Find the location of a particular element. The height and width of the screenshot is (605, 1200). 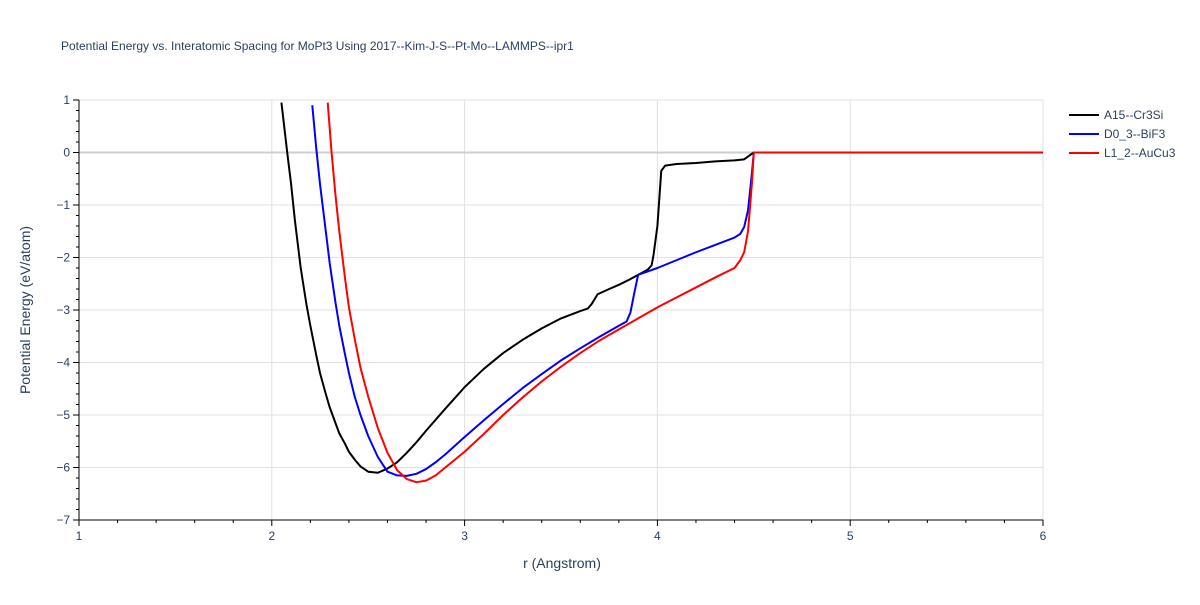

x-tick-label: 5 is located at coordinates (850, 536).